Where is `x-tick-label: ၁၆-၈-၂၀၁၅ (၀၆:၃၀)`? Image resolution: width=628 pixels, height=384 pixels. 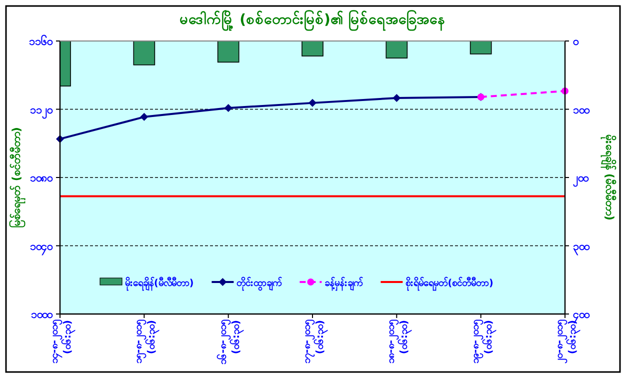 x-tick-label: ၁၆-၈-၂၀၁၅ (၀၆:၃၀) is located at coordinates (230, 342).